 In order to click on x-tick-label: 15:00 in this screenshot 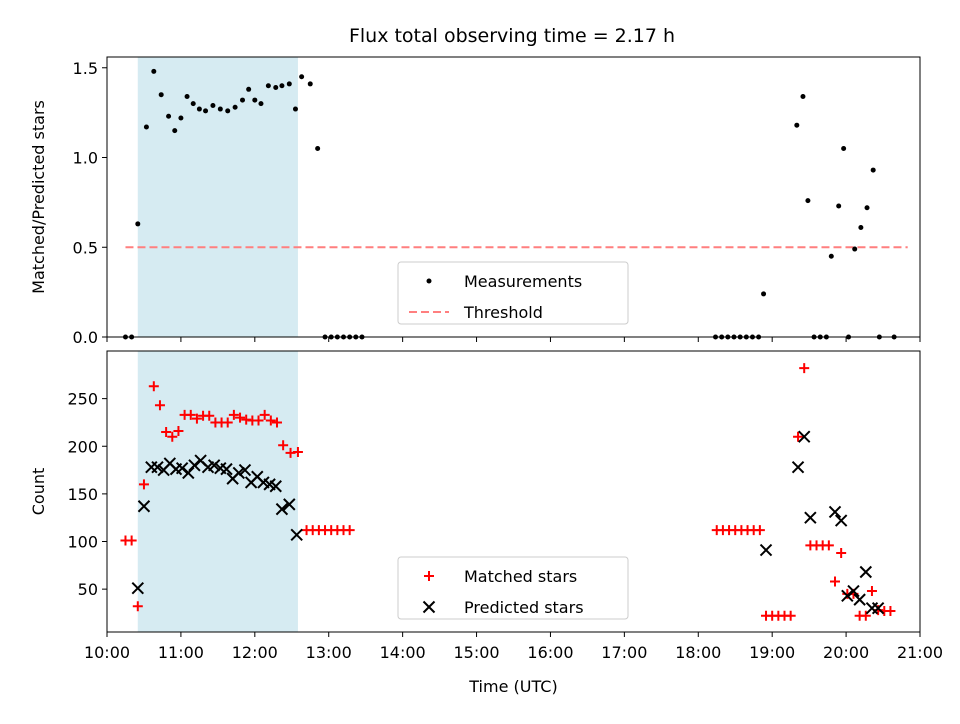, I will do `click(476, 652)`.